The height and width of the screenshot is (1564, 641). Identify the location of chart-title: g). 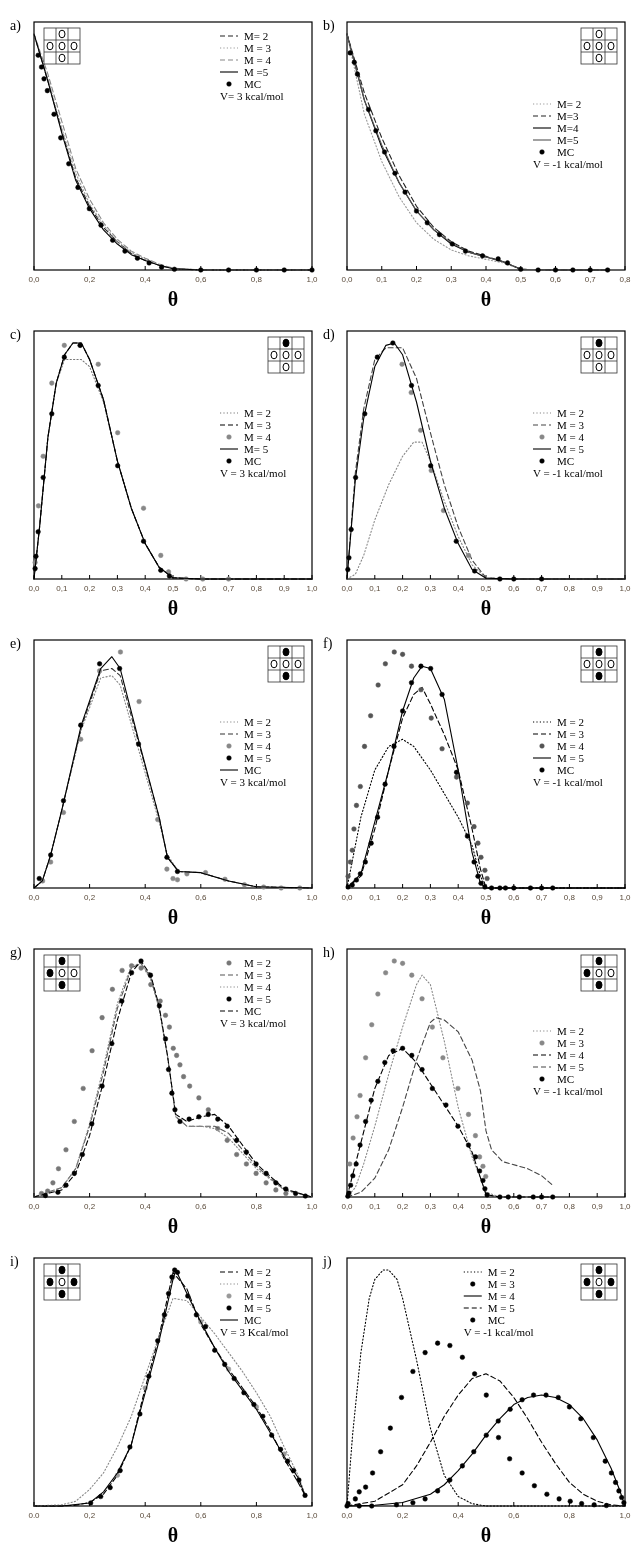
(16, 953).